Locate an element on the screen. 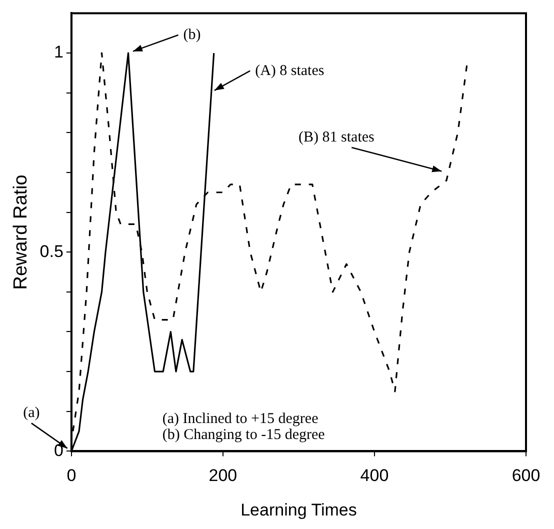 This screenshot has width=554, height=529. annotation: (B) 81 states is located at coordinates (336, 137).